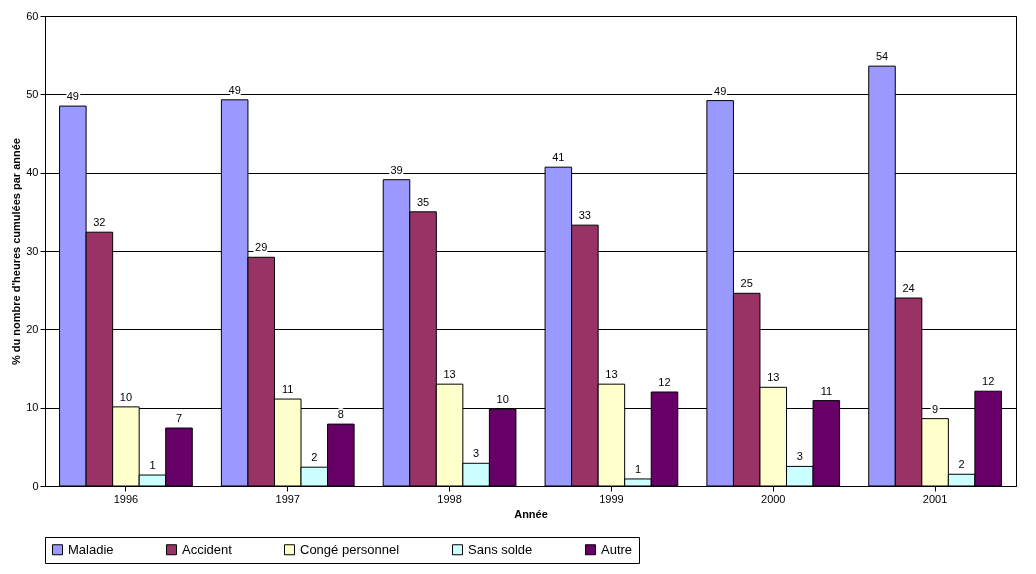 This screenshot has width=1036, height=574. Describe the element at coordinates (908, 288) in the screenshot. I see `data-label: 24` at that location.